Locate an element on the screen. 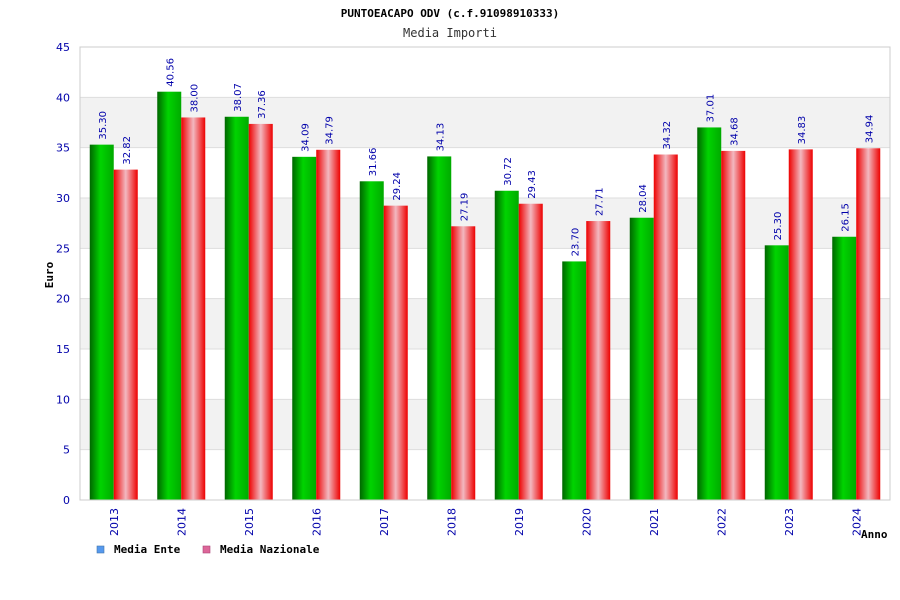  y-tick-label: 10 is located at coordinates (63, 399).